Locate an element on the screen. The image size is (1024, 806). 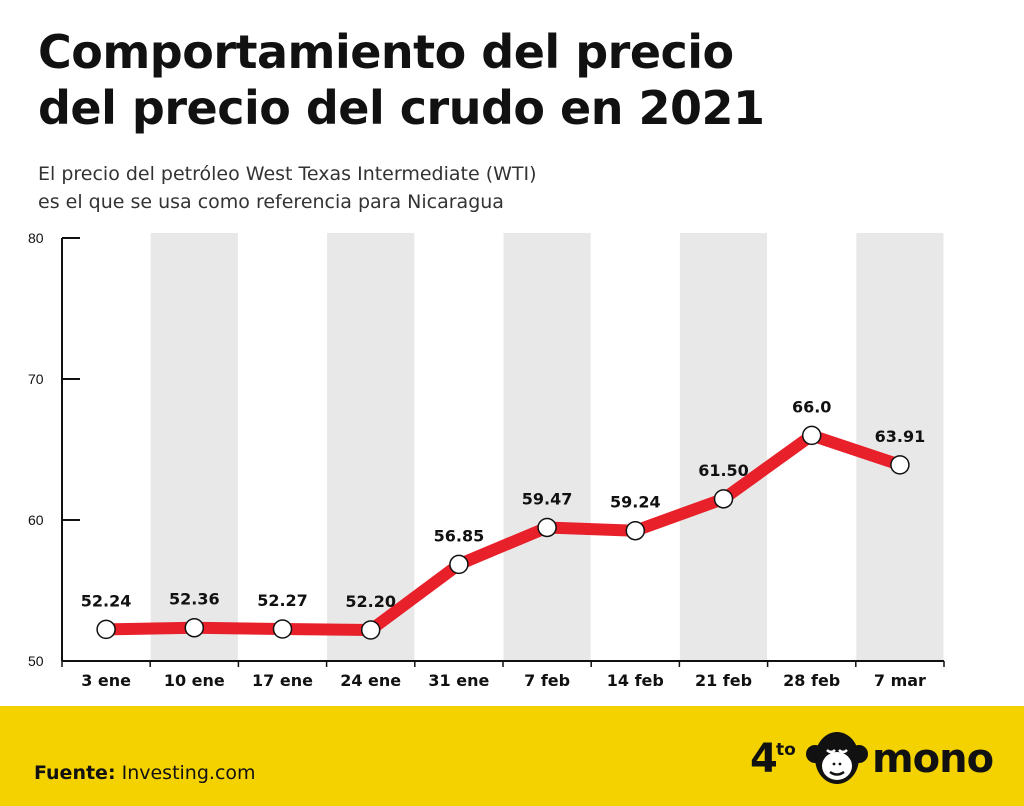
brand-logo: 4 to mono is located at coordinates (875, 758).